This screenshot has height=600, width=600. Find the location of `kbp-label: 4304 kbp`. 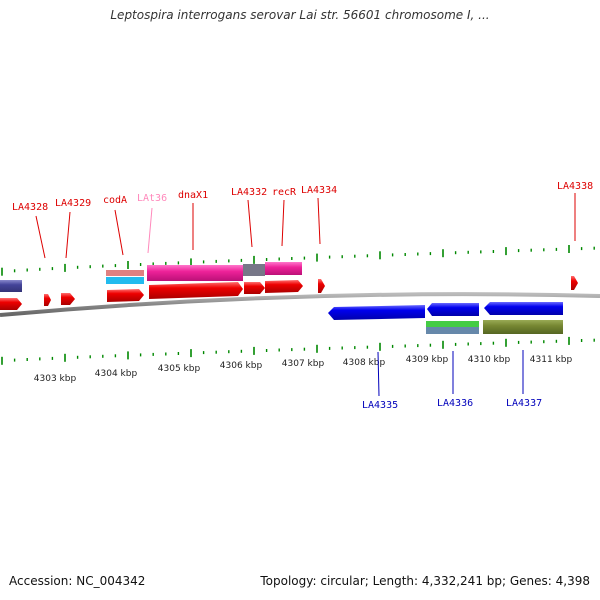

kbp-label: 4304 kbp is located at coordinates (116, 374).